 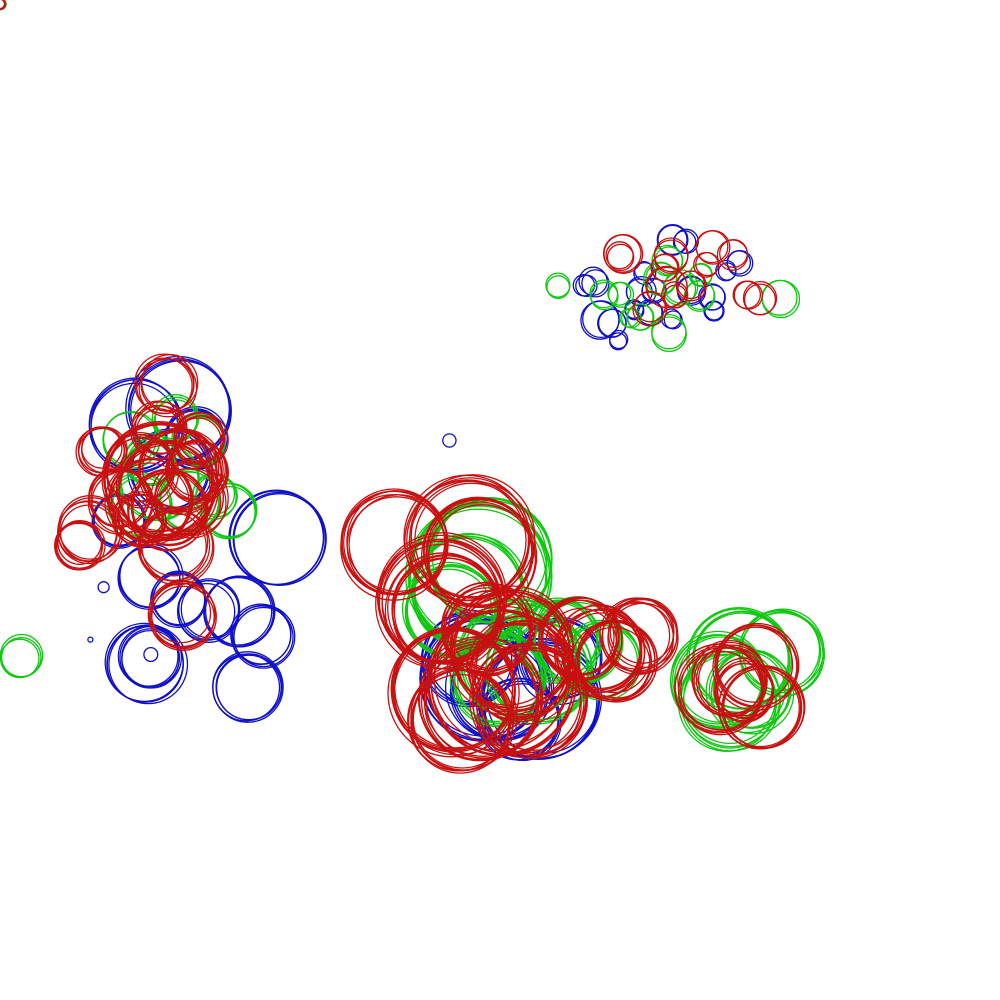 I want to click on cluster-right, so click(x=747, y=679).